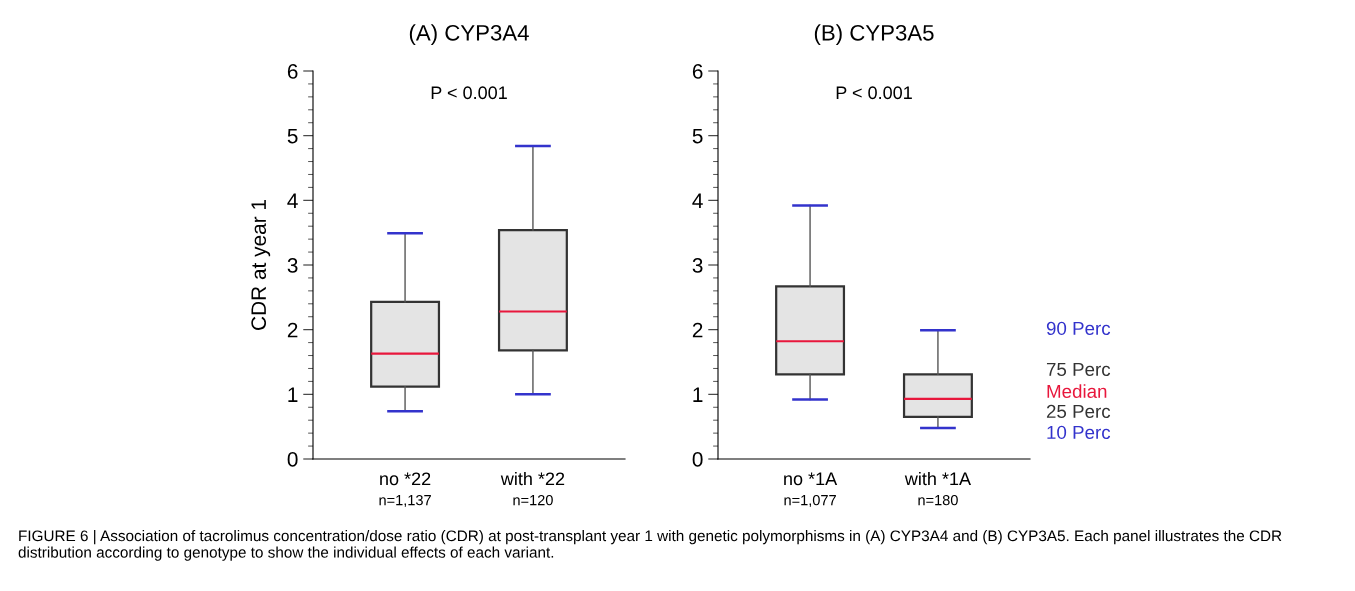 This screenshot has height=591, width=1355. Describe the element at coordinates (469, 35) in the screenshot. I see `chart-title: (A) CYP3A4` at that location.